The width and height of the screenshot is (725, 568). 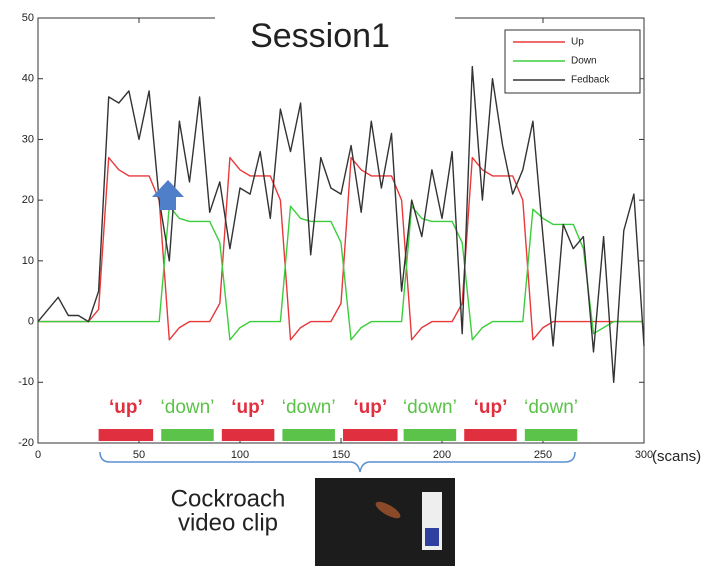 What do you see at coordinates (341, 455) in the screenshot?
I see `x-tick-label: 150` at bounding box center [341, 455].